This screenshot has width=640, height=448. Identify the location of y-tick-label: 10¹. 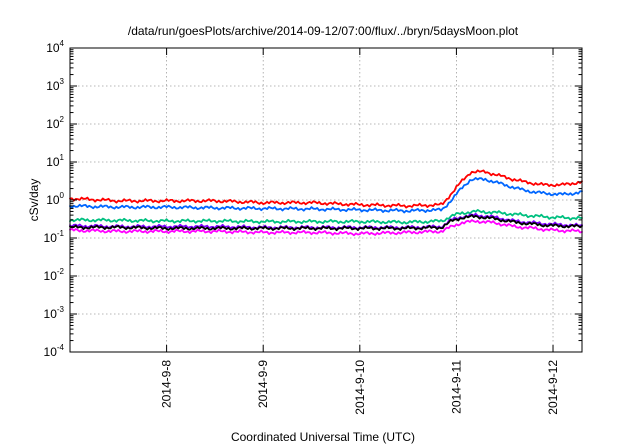
(55, 161).